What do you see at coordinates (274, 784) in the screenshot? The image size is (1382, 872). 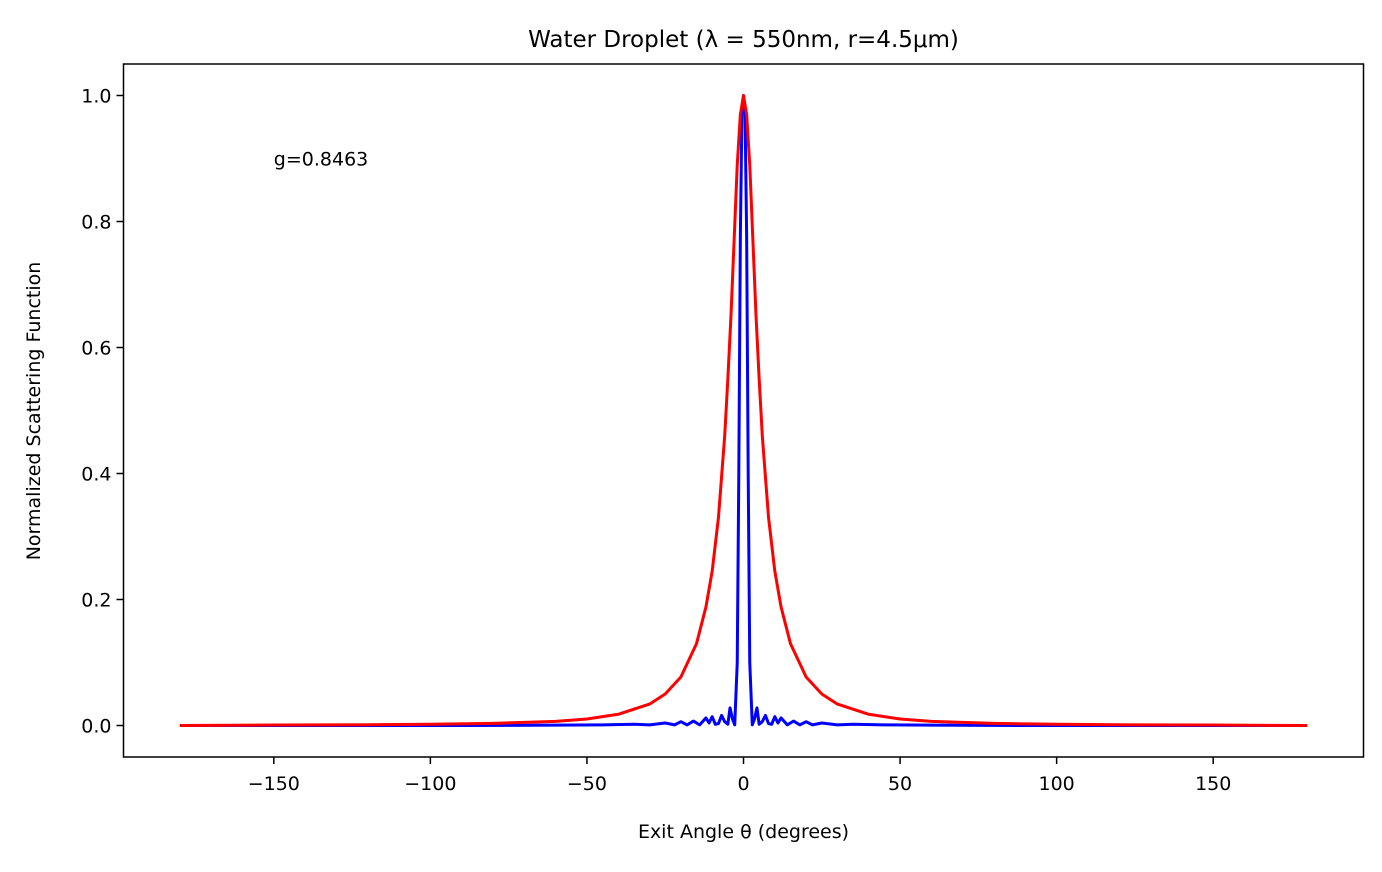 I see `x-tick-label: −150` at bounding box center [274, 784].